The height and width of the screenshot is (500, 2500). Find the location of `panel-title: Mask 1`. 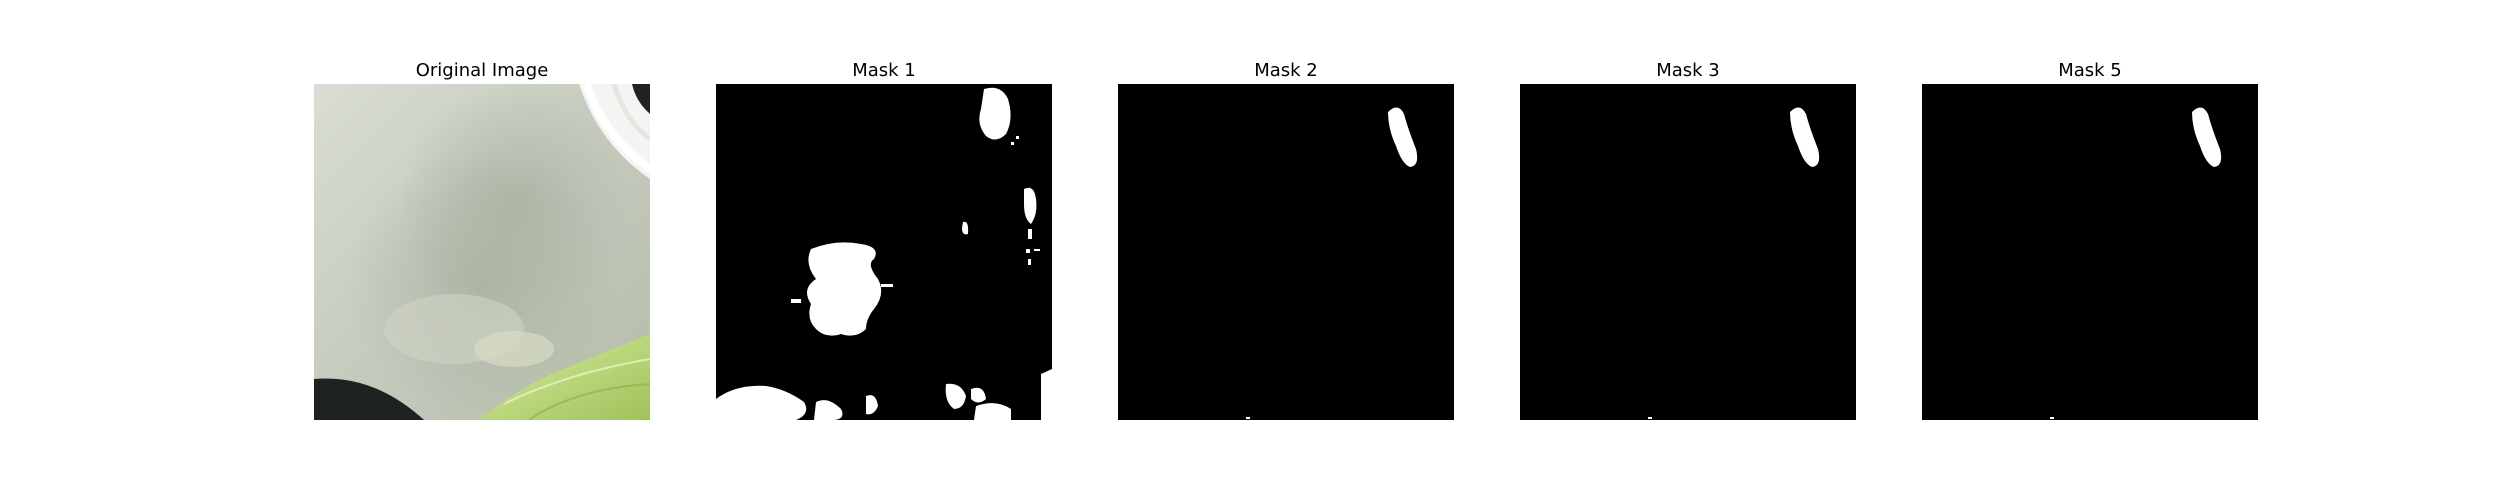

panel-title: Mask 1 is located at coordinates (884, 70).